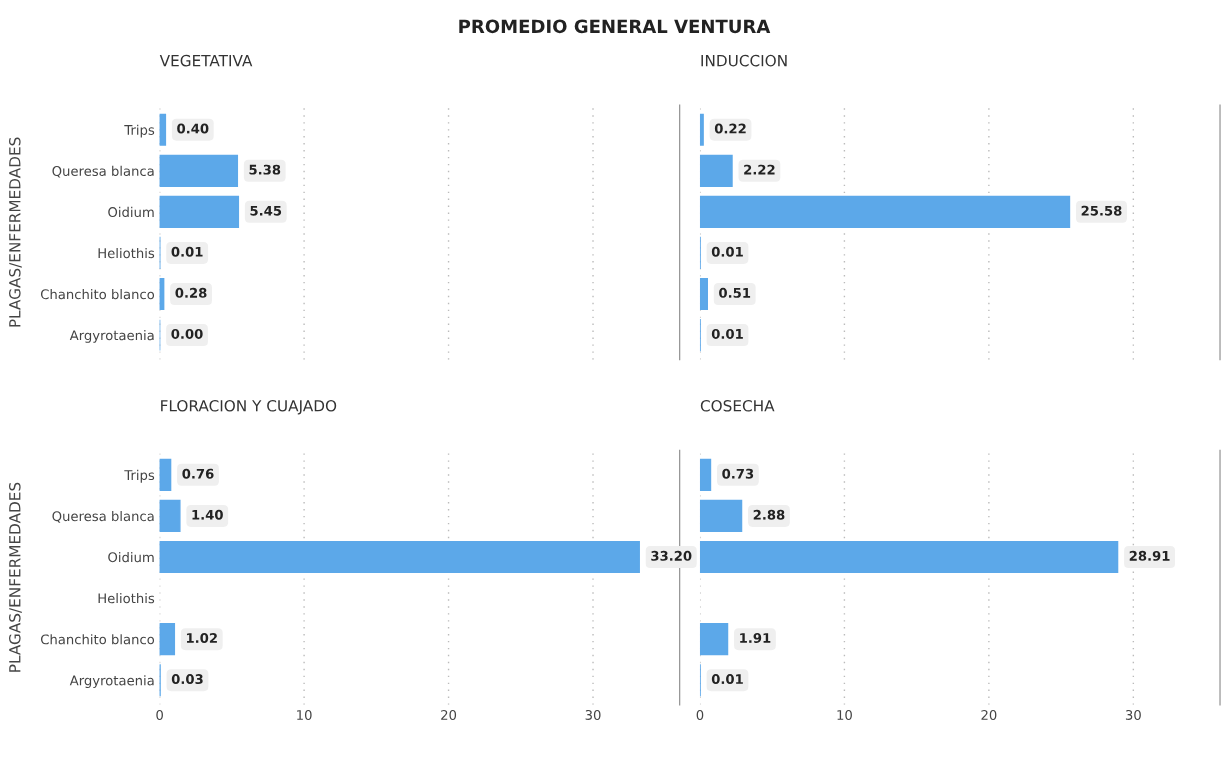 This screenshot has width=1228, height=767. I want to click on data-label: 0.22, so click(730, 128).